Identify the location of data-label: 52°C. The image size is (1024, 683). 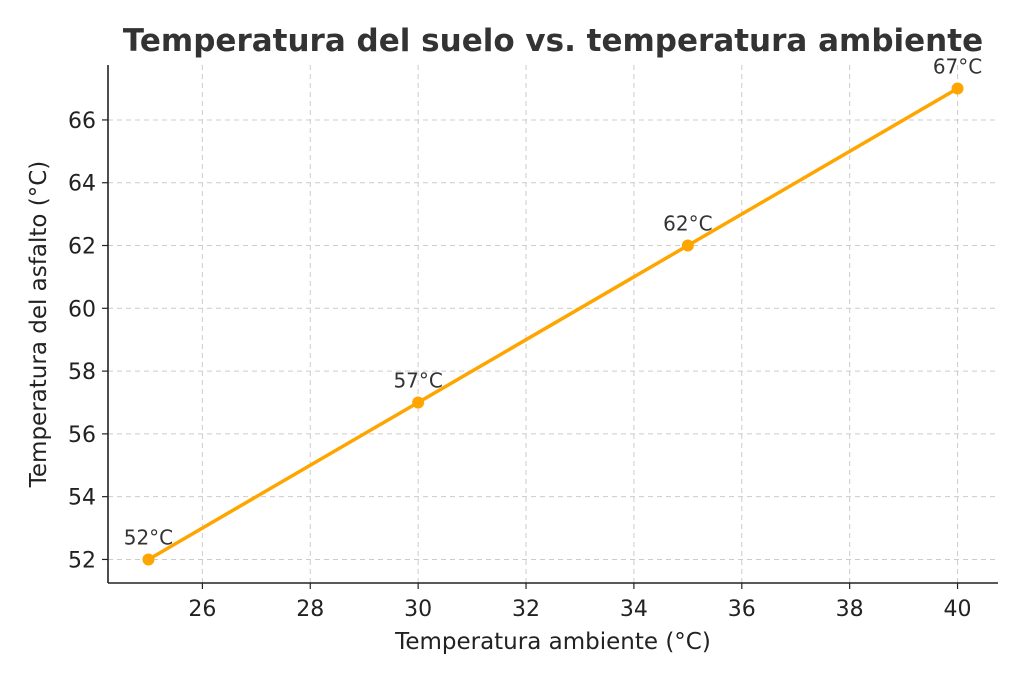
(148, 537).